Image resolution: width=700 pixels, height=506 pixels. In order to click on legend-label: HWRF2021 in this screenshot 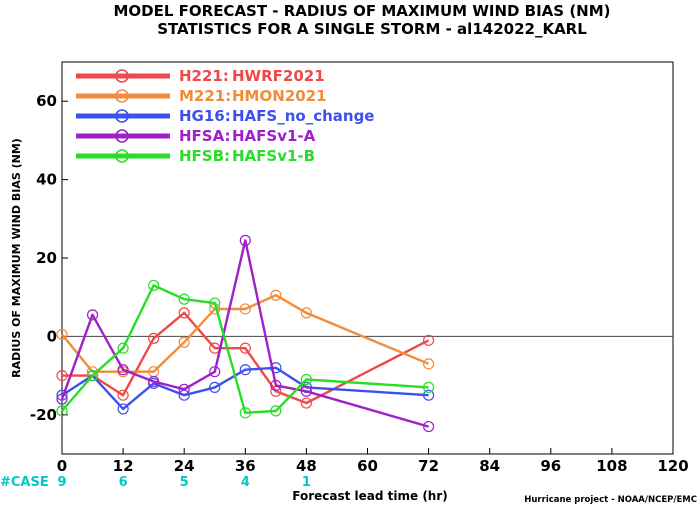, I will do `click(278, 76)`.